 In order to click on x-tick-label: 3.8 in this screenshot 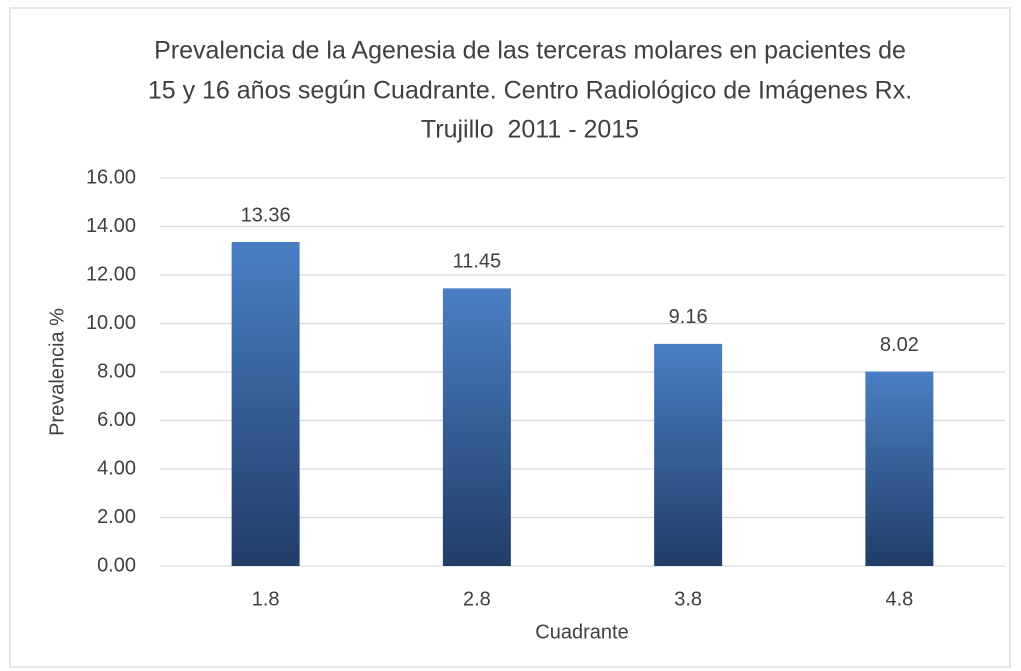, I will do `click(688, 599)`.